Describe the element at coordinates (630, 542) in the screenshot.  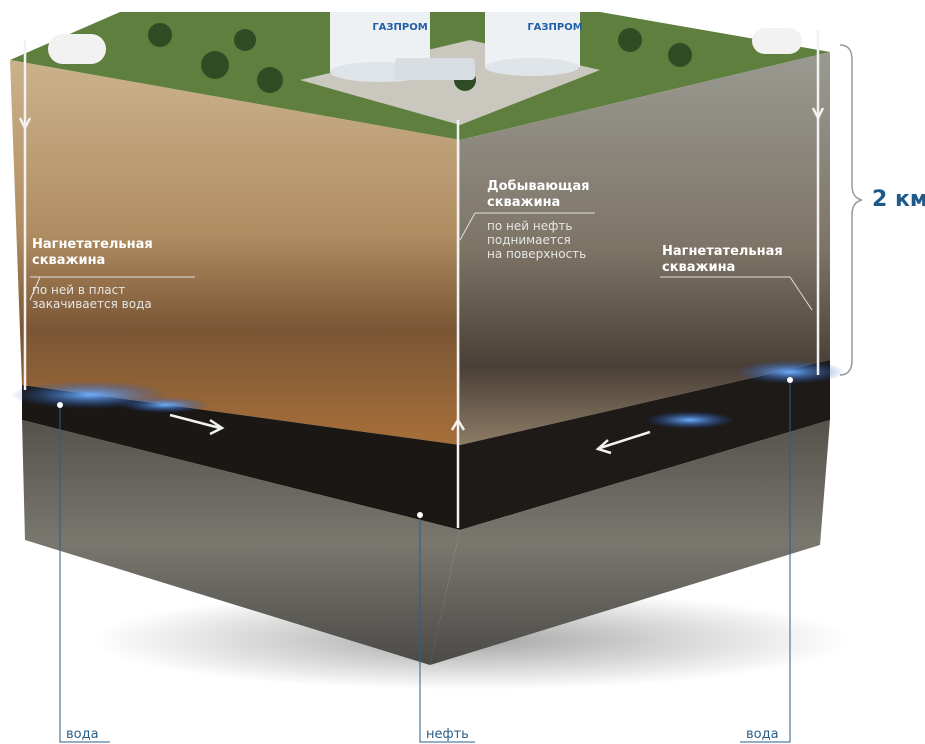
I see `rock-layer` at that location.